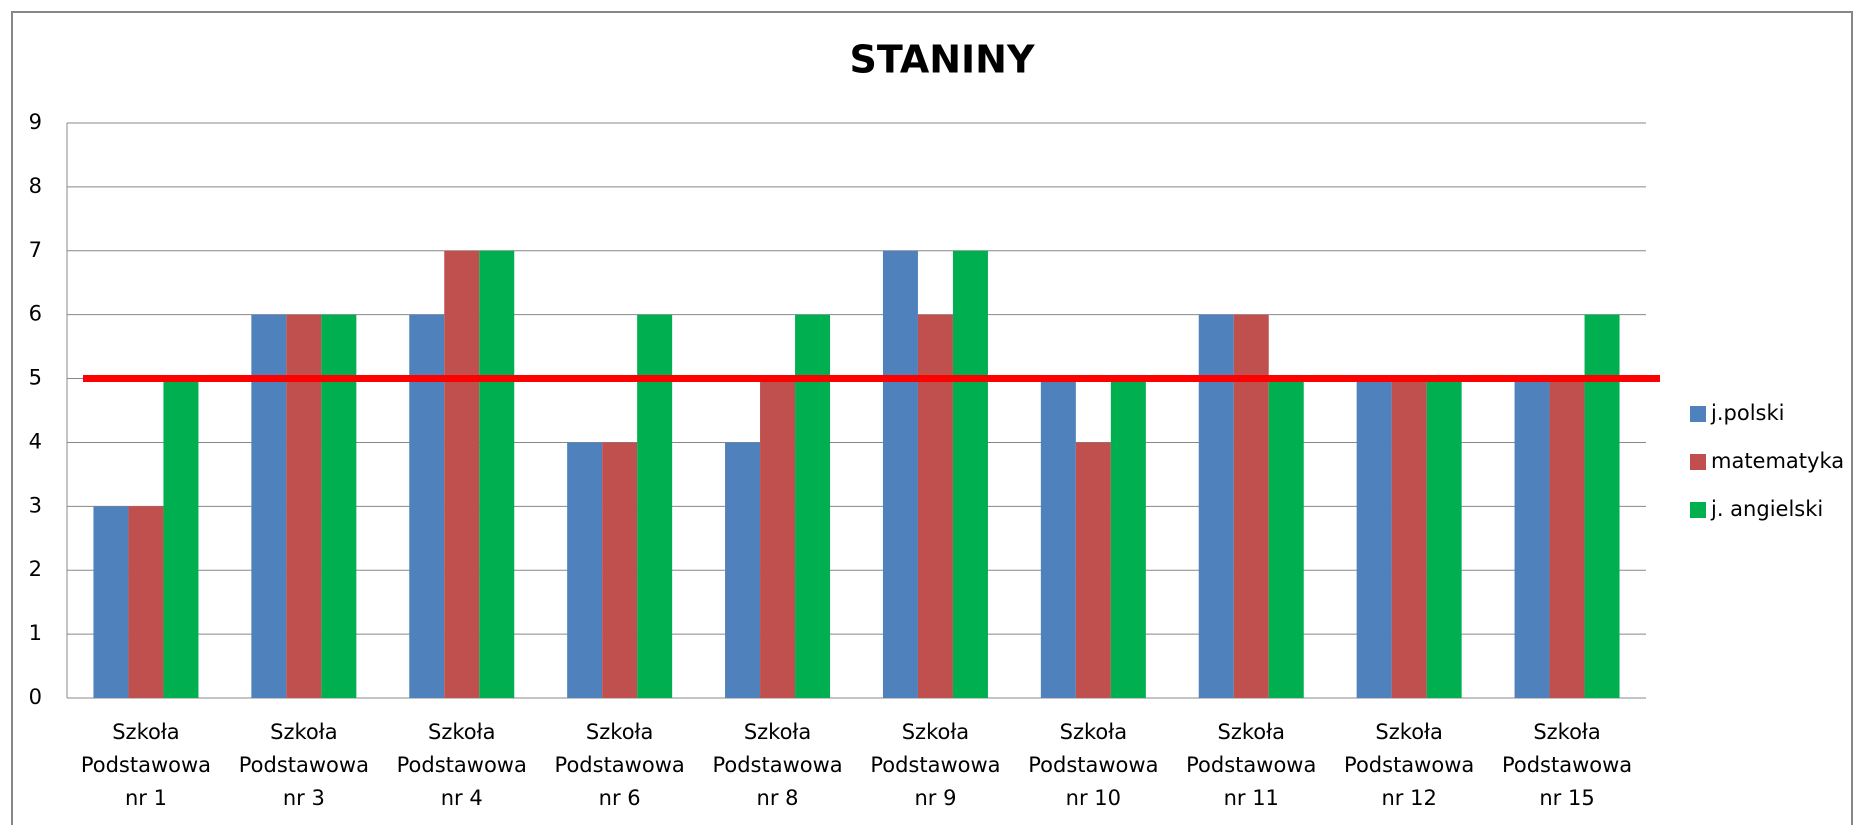 The height and width of the screenshot is (825, 1854). I want to click on y-tick-label: 0, so click(35, 697).